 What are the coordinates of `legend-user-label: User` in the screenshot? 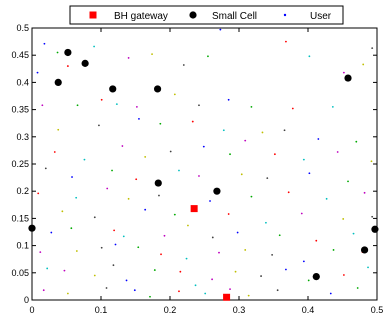 It's located at (321, 16).